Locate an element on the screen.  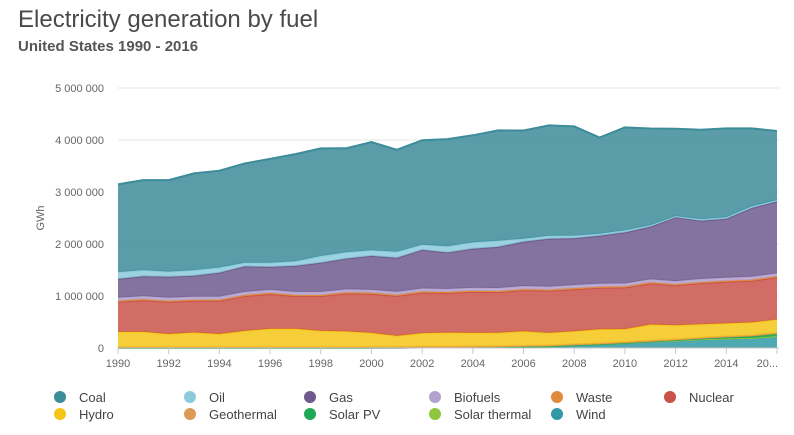
x-tick-label: 2004 is located at coordinates (473, 364).